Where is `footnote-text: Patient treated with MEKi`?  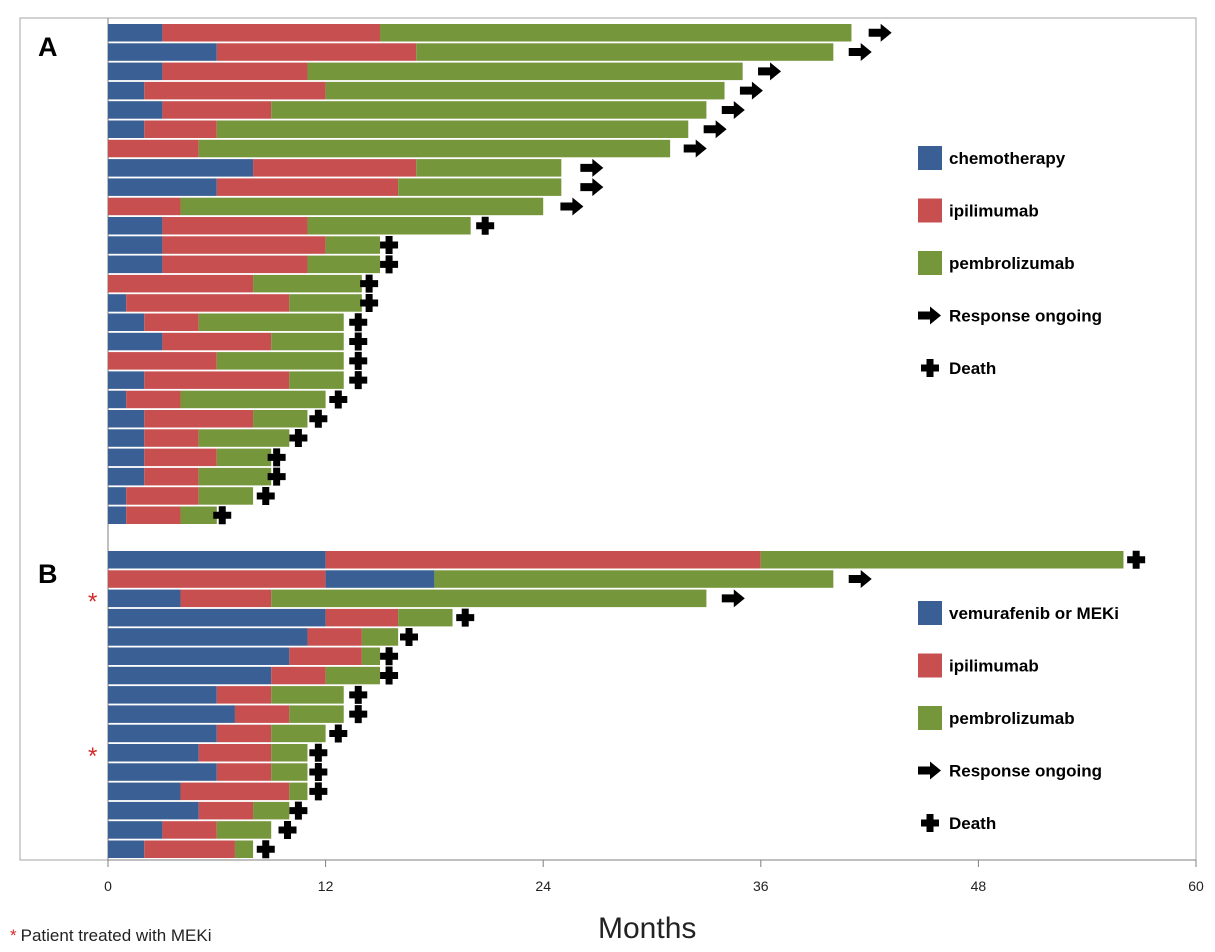
footnote-text: Patient treated with MEKi is located at coordinates (116, 935).